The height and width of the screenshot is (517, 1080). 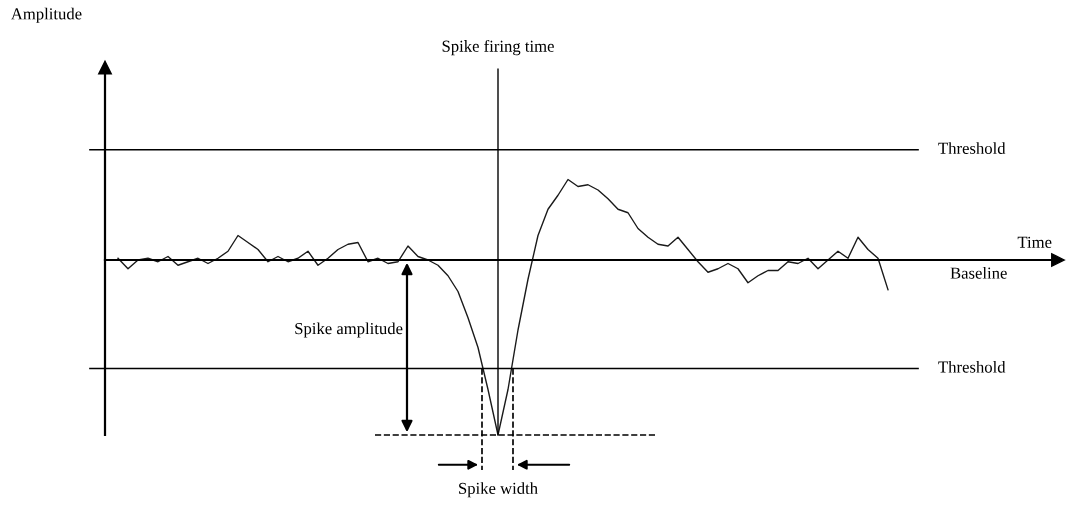 What do you see at coordinates (349, 330) in the screenshot?
I see `annotation: Spike amplitude` at bounding box center [349, 330].